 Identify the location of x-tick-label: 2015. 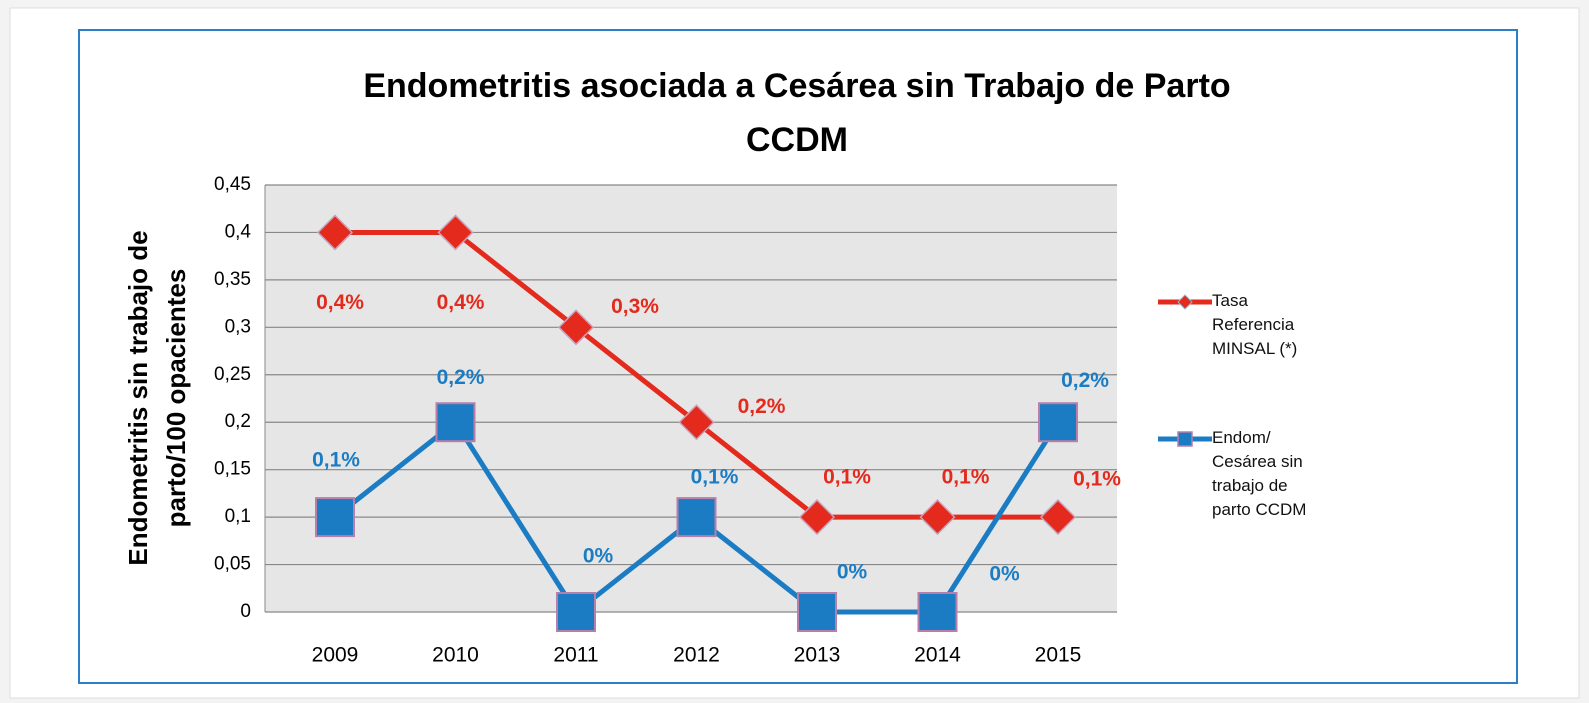
(1058, 655).